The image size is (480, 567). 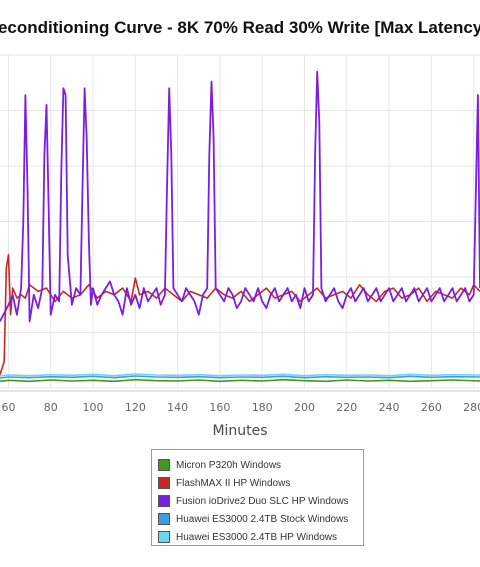 I want to click on x-tick-label: 140, so click(x=177, y=407).